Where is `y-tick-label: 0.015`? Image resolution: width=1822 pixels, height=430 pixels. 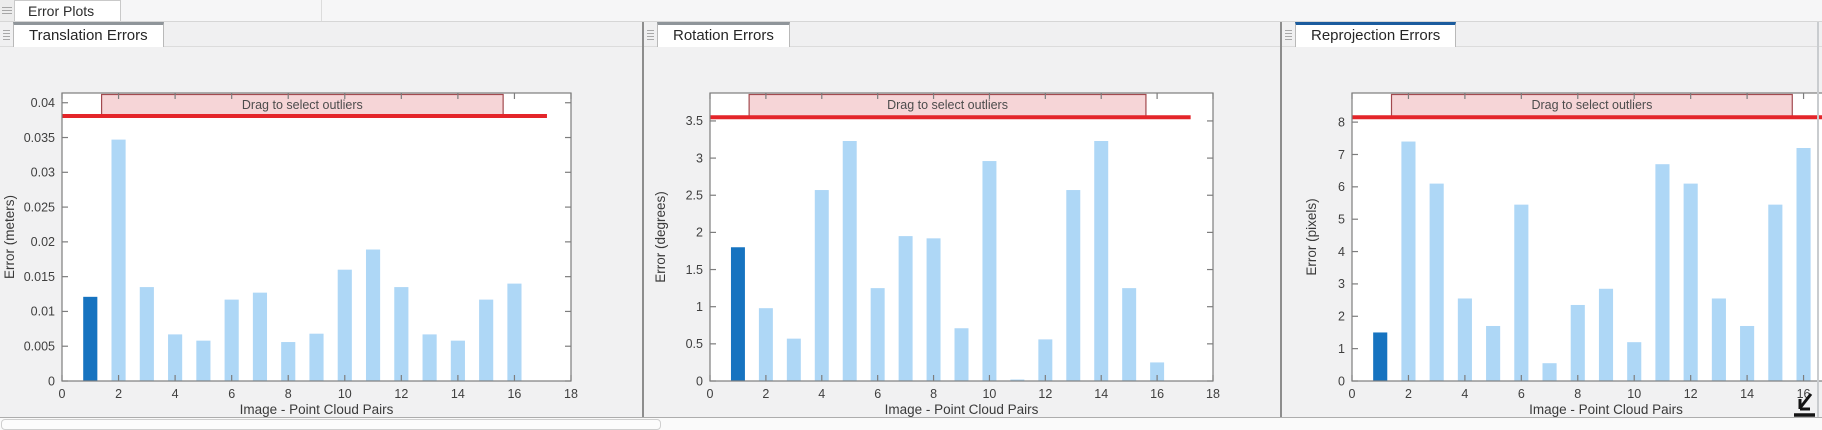 y-tick-label: 0.015 is located at coordinates (39, 277).